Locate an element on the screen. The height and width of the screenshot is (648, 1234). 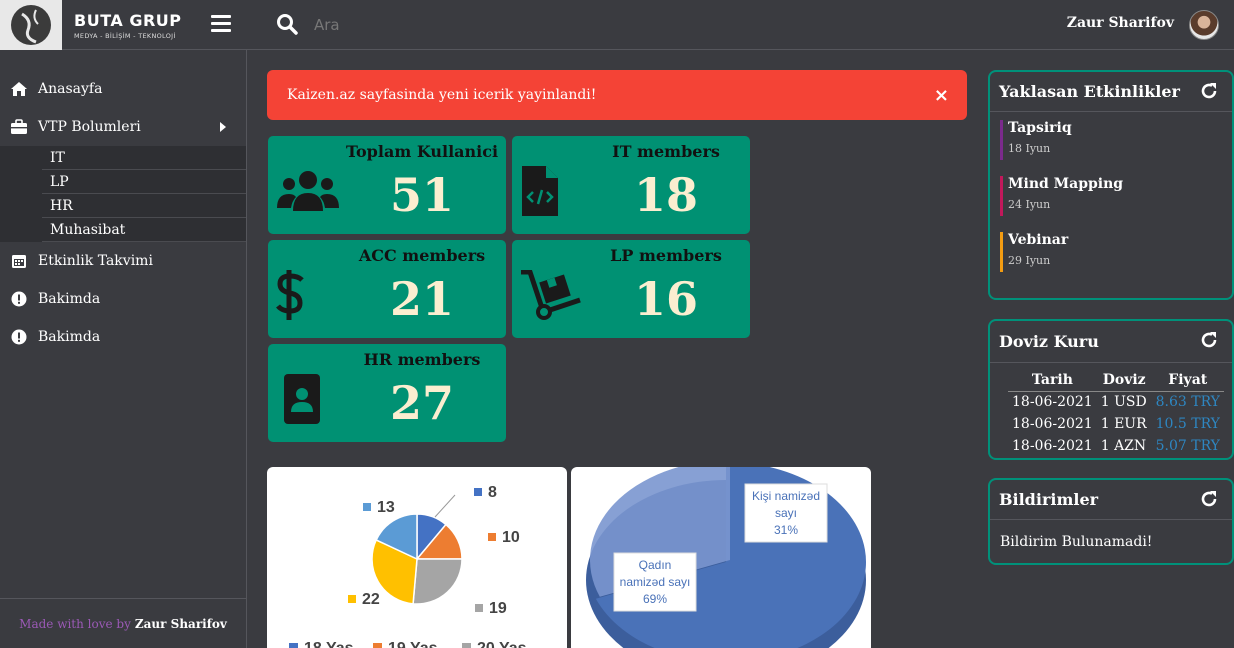
submenu-vtp: IT LP HR Muhasibat is located at coordinates (123, 194).